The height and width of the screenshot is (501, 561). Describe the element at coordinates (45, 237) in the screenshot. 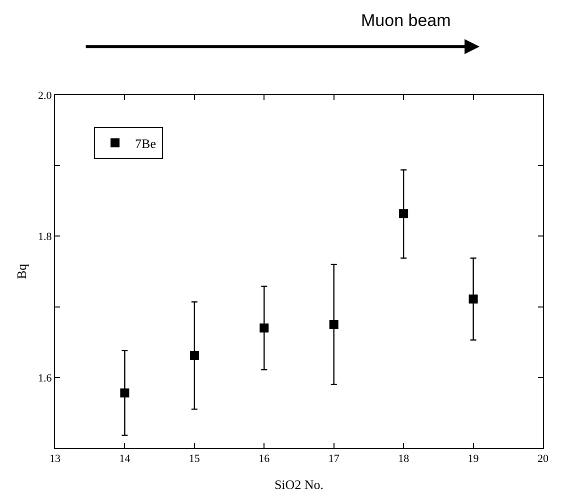

I see `y-tick-label: 1.8` at that location.